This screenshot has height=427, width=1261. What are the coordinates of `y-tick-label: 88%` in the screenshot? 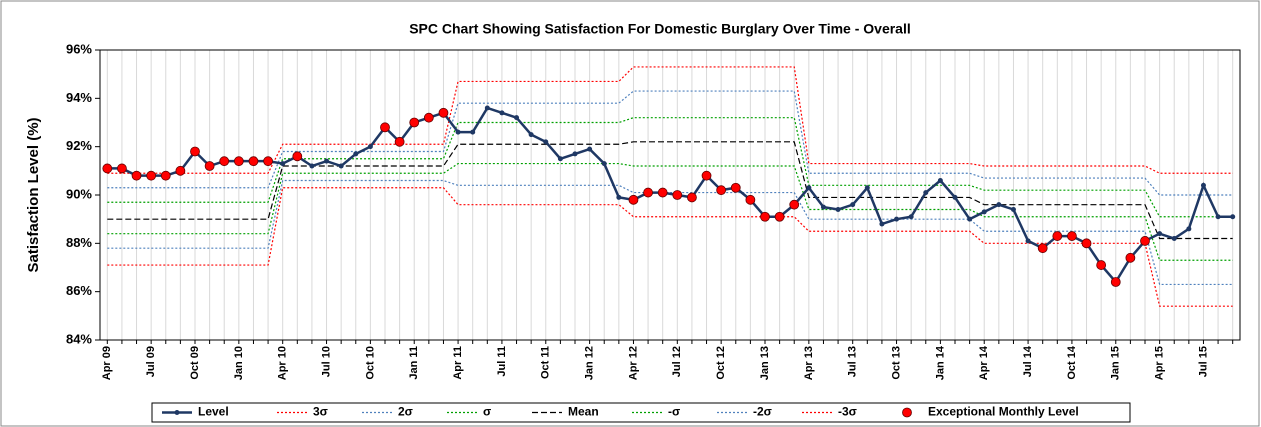 It's located at (79, 242).